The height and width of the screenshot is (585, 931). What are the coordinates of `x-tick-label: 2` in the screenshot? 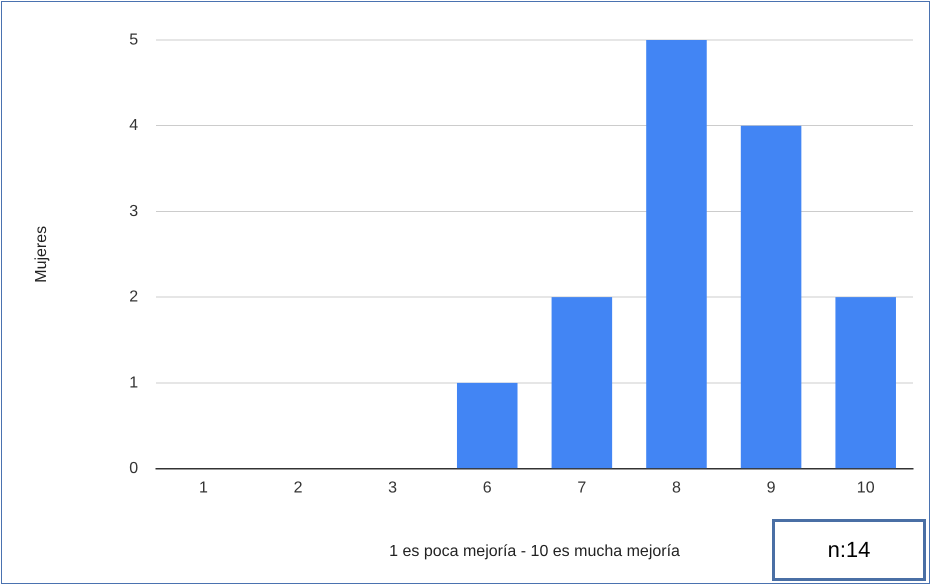 It's located at (298, 488).